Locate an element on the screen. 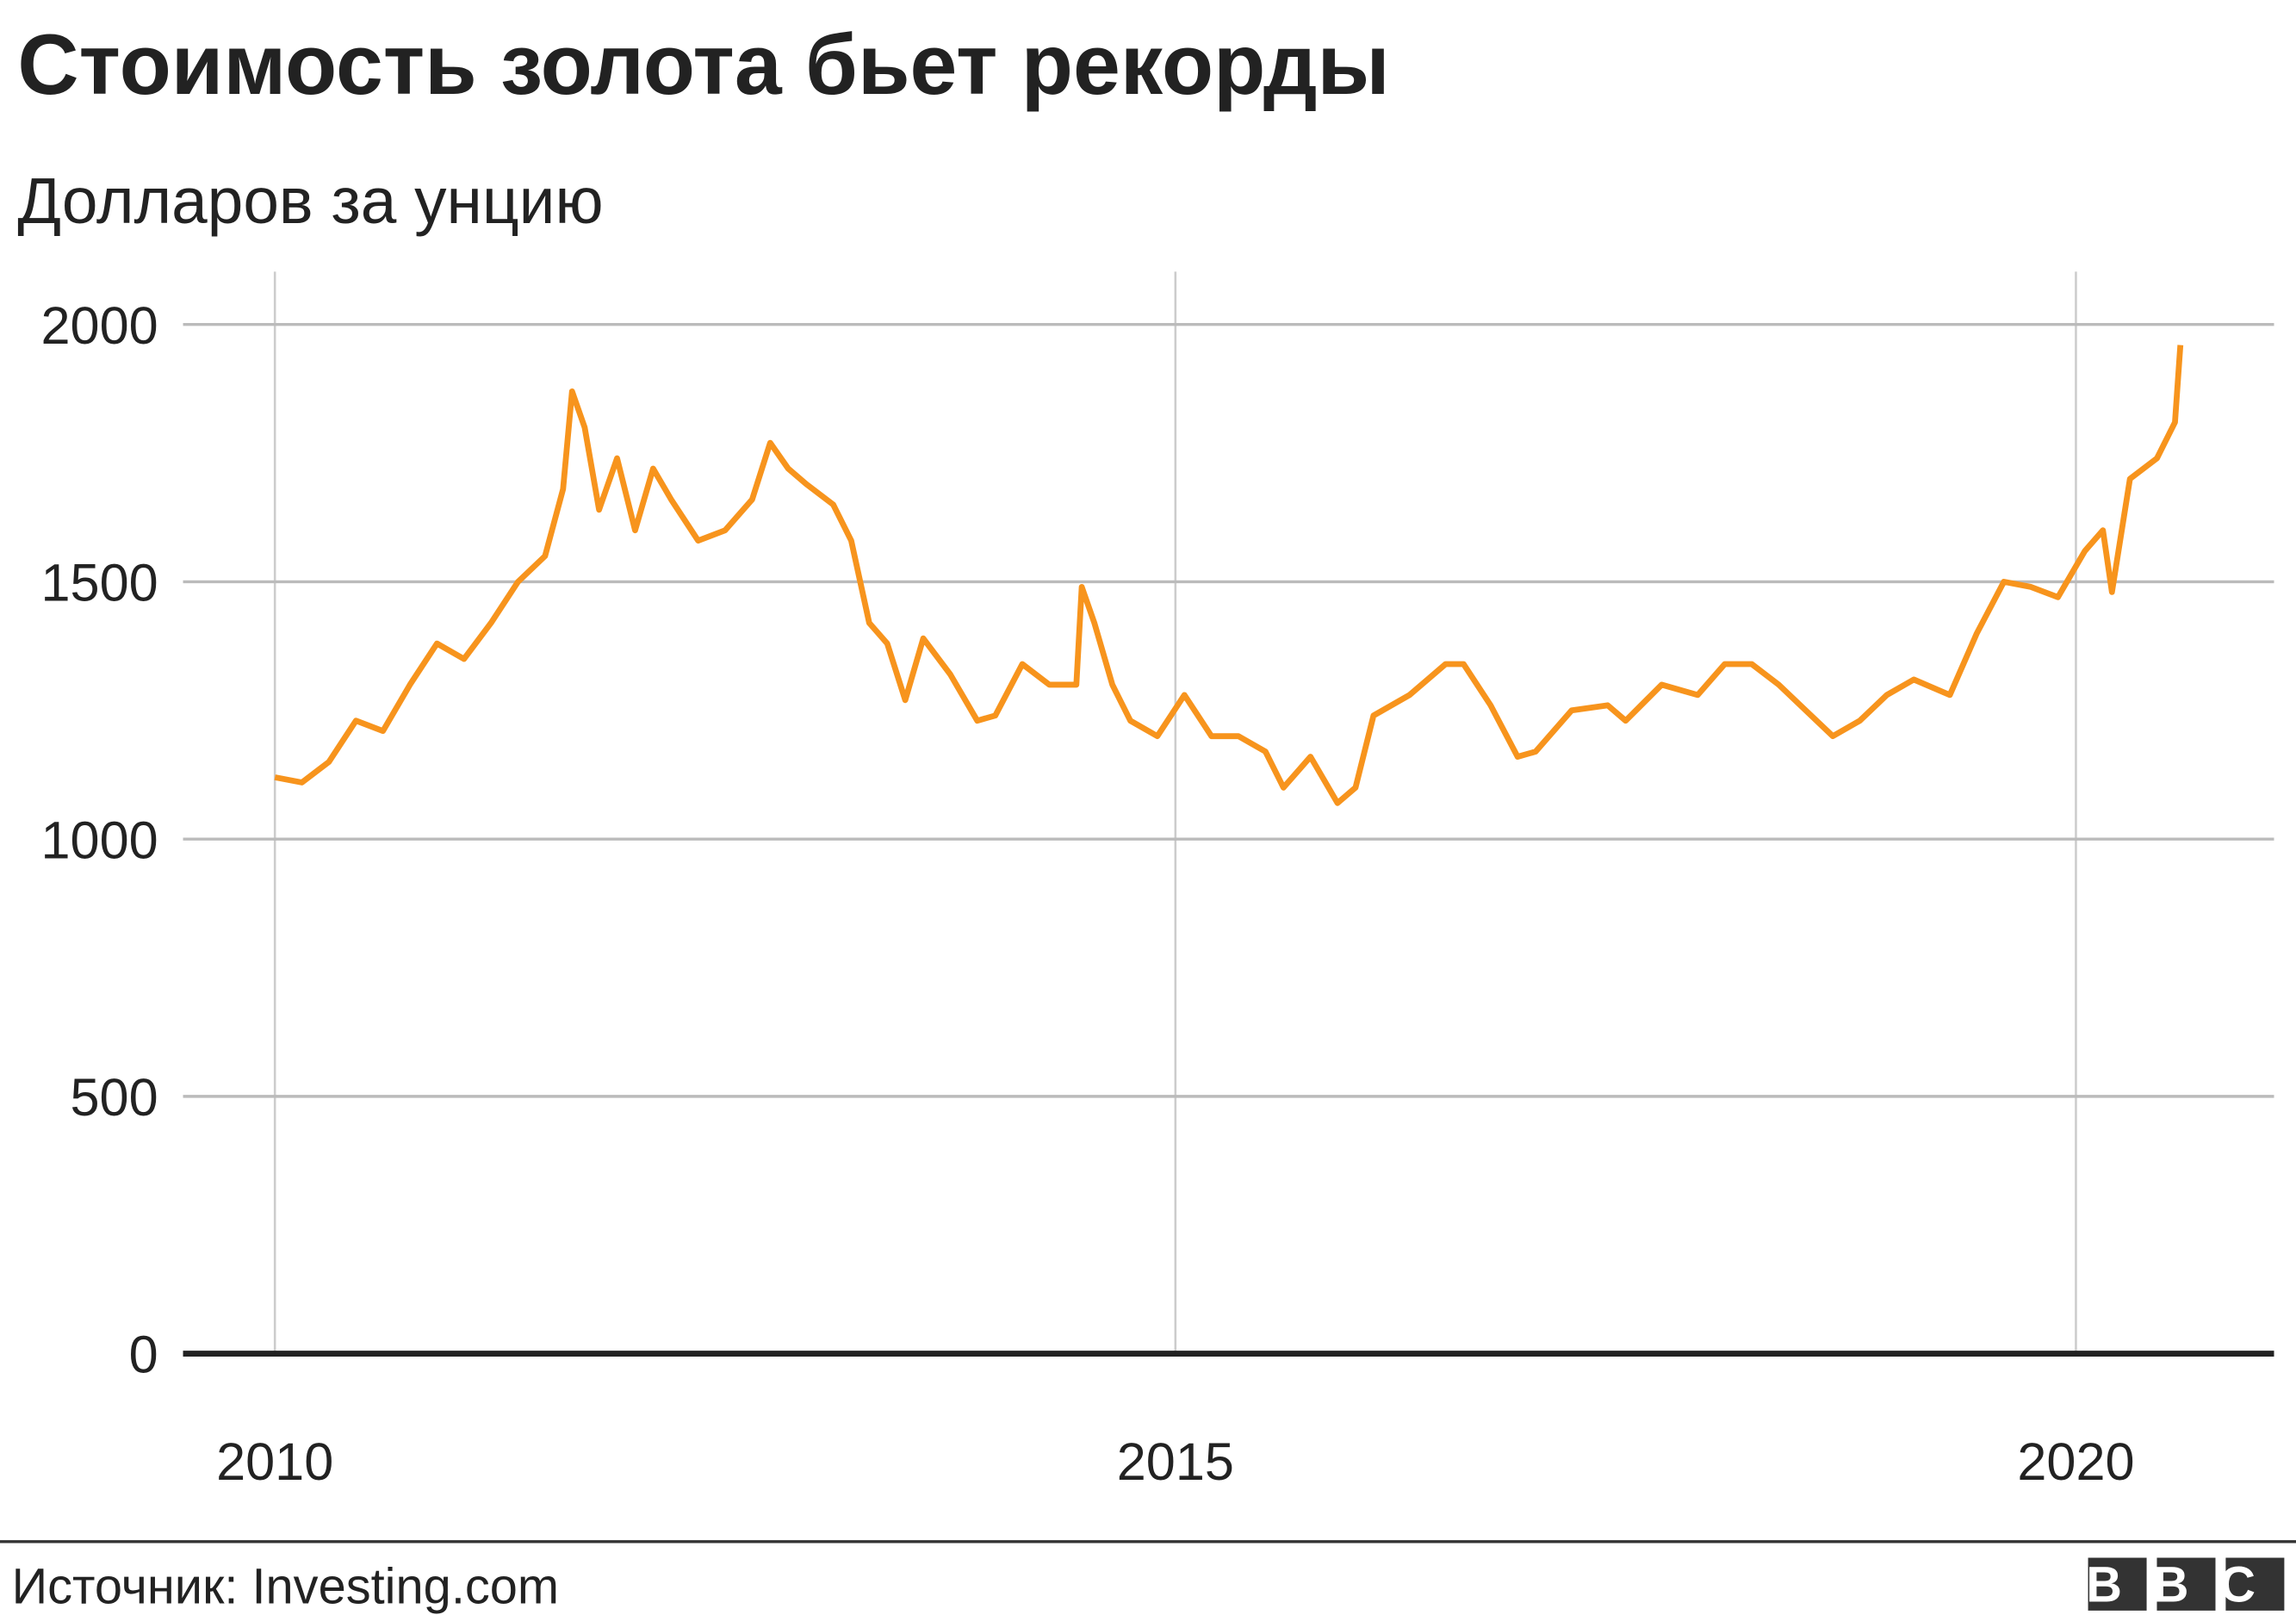 The image size is (2296, 1615). y-tick-label: 2000 is located at coordinates (99, 325).